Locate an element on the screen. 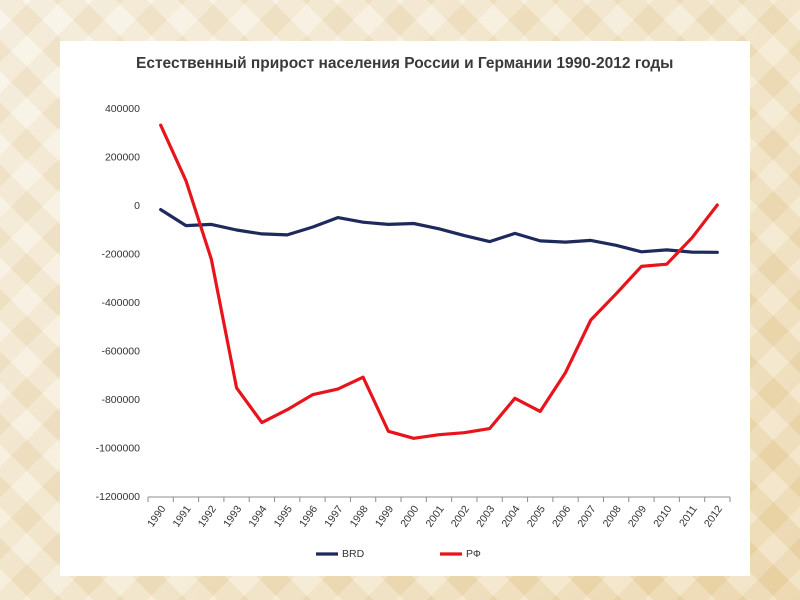  x-tick-label: 1995 is located at coordinates (283, 516).